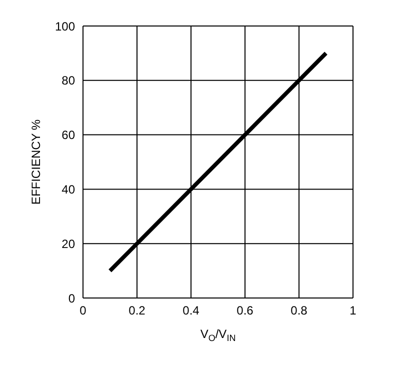 The height and width of the screenshot is (368, 400). What do you see at coordinates (191, 311) in the screenshot?
I see `x-tick-label: 0.4` at bounding box center [191, 311].